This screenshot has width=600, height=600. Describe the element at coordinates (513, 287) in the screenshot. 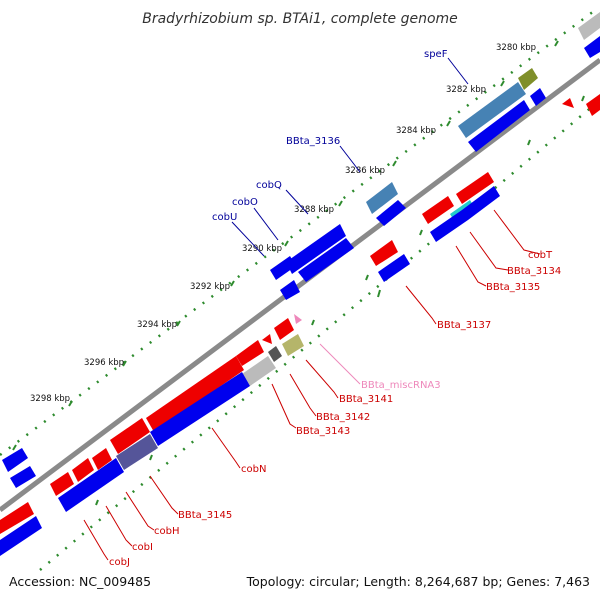

I see `gene-label-bbta-3135: BBta_3135` at that location.